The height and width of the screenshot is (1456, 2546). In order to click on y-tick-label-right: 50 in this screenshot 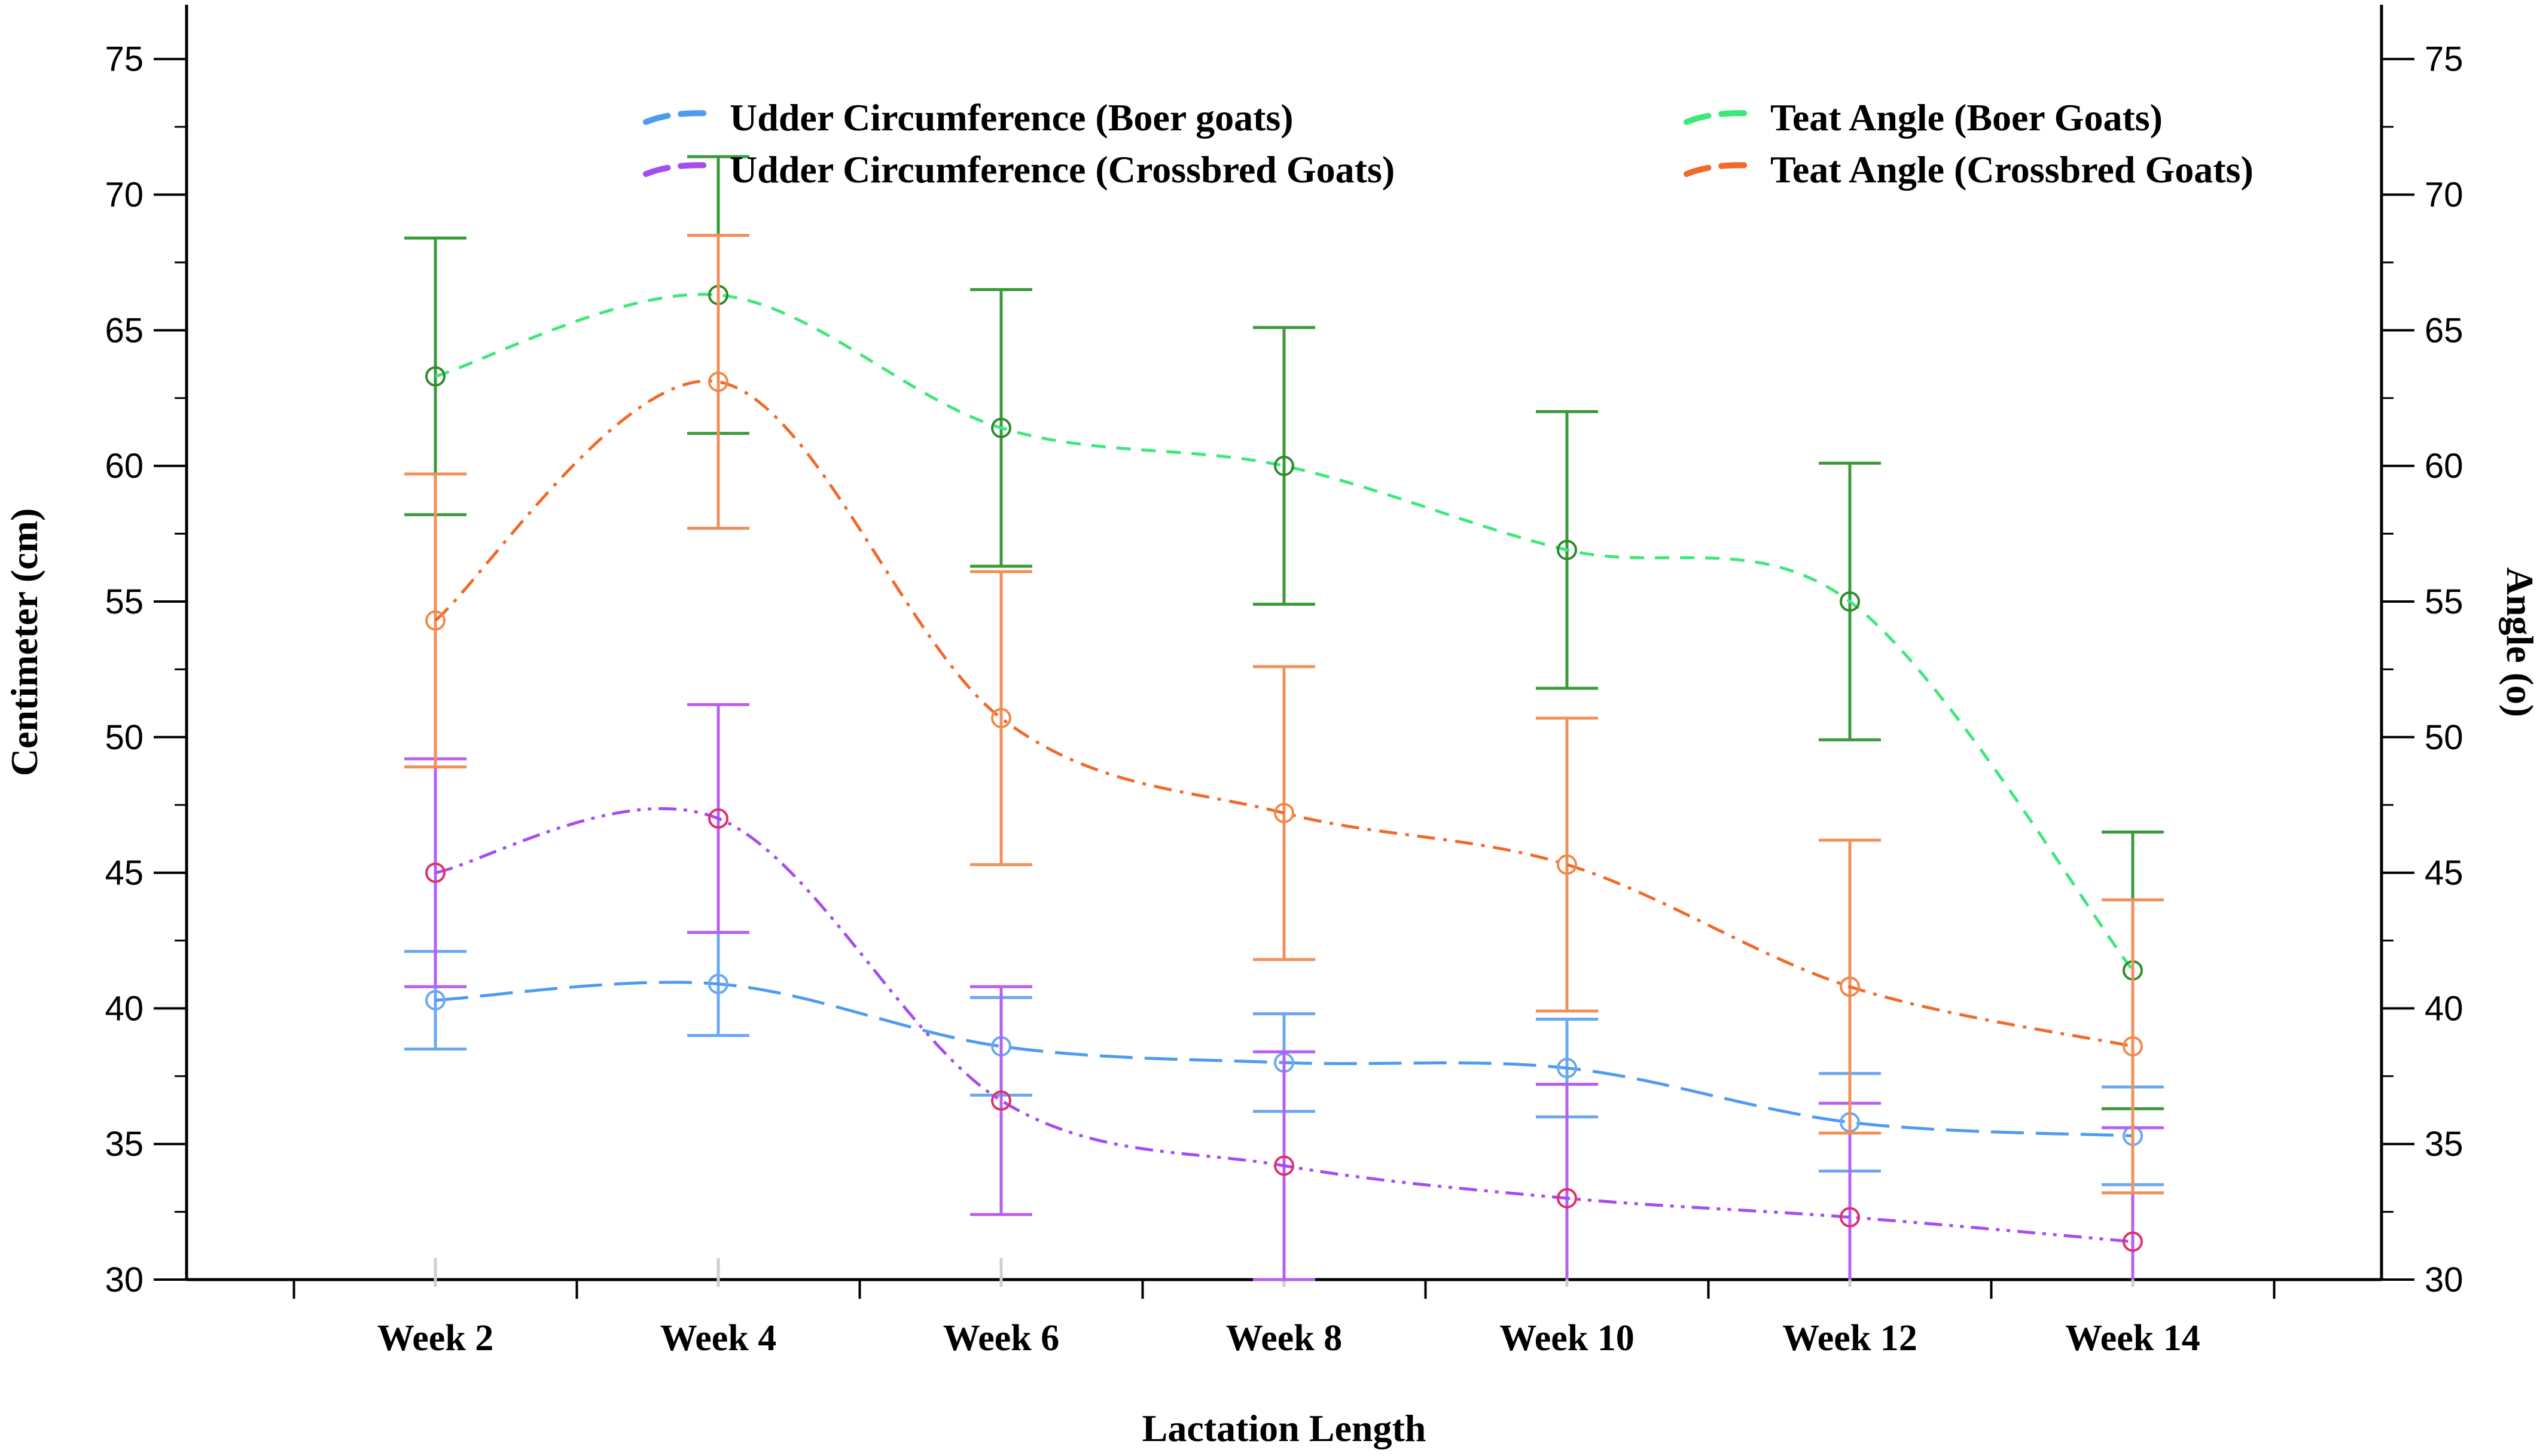, I will do `click(2444, 737)`.